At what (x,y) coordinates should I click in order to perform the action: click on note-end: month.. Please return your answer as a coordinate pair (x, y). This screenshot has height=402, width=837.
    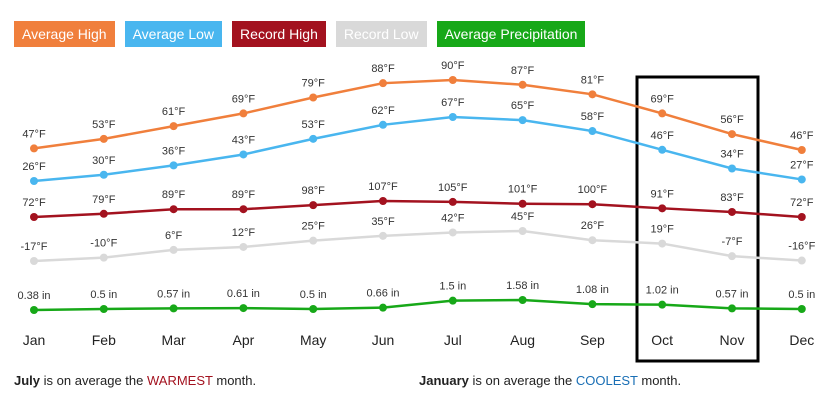
    Looking at the image, I should click on (661, 380).